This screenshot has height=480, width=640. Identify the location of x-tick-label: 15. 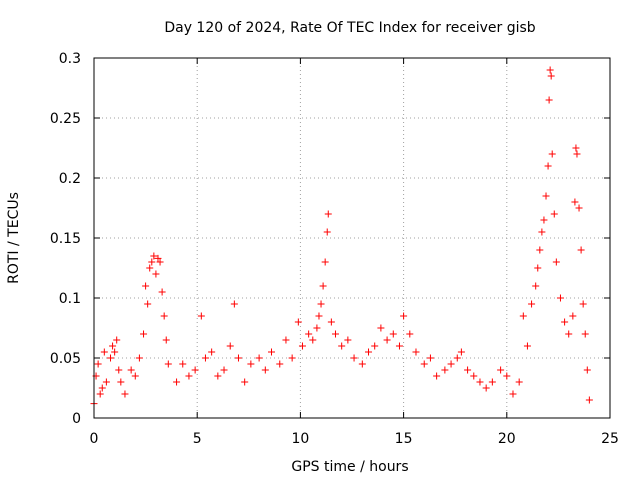
(404, 439).